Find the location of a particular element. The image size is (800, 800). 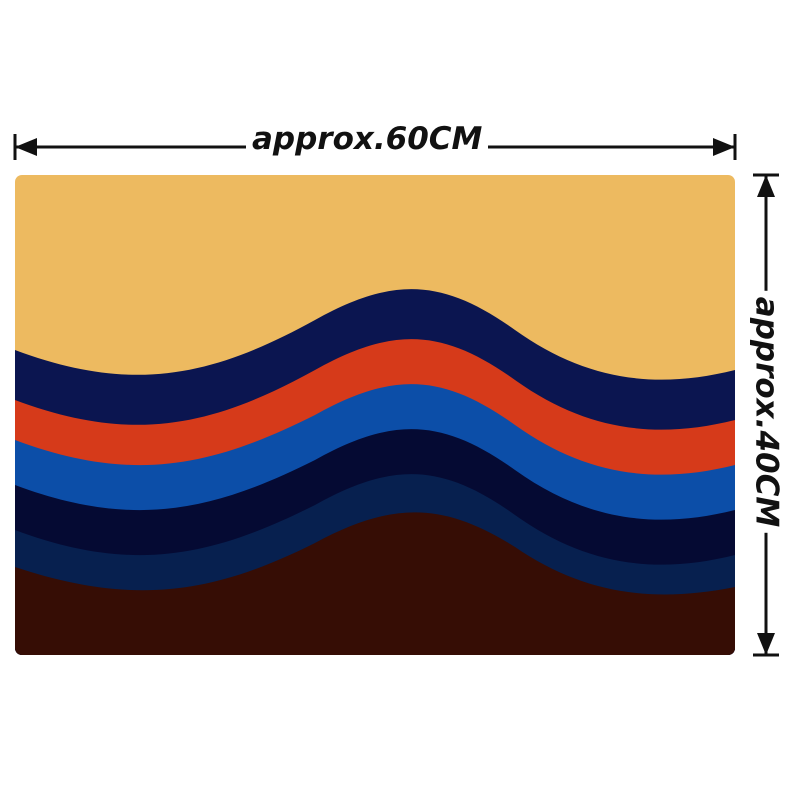

width-label: approx.60CM is located at coordinates (367, 139).